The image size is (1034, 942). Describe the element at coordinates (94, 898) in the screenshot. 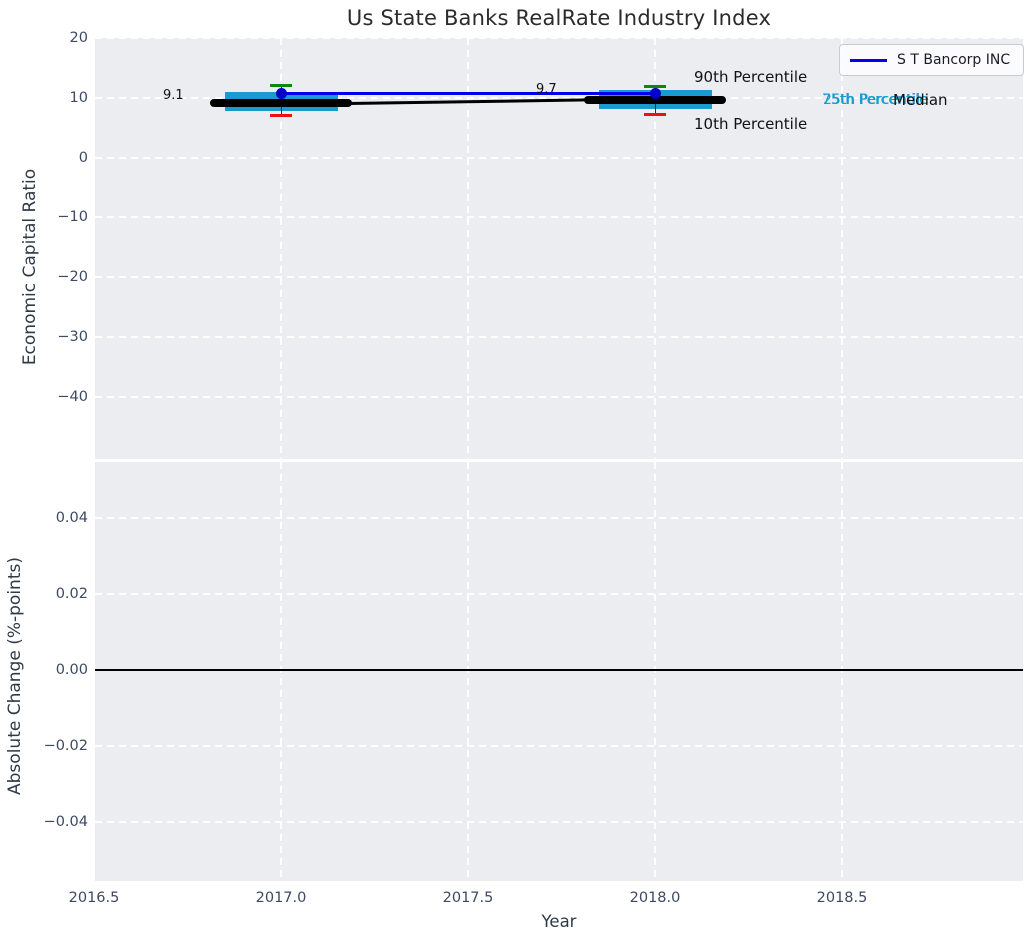

I see `x-tick-label: 2016.5` at that location.